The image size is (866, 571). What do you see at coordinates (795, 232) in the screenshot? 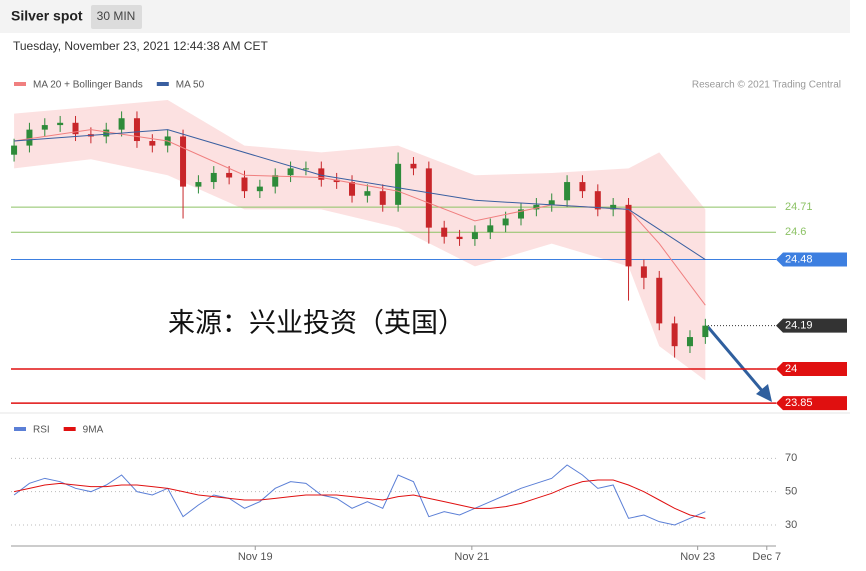
I see `level-label: 24.6` at bounding box center [795, 232].